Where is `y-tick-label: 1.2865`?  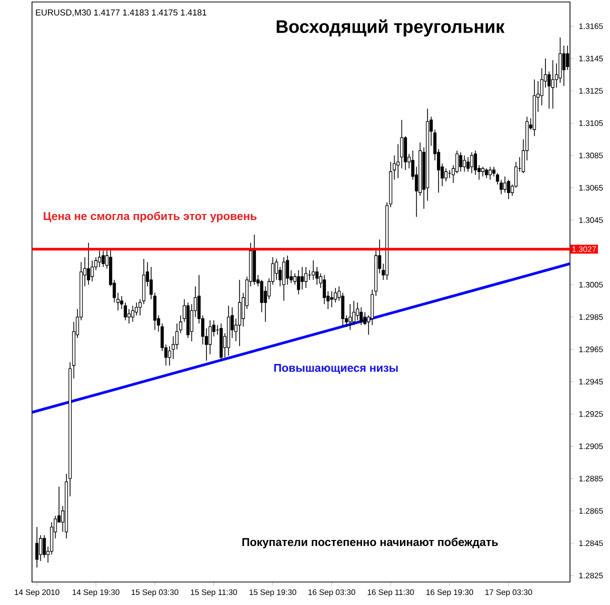
y-tick-label: 1.2865 is located at coordinates (591, 511).